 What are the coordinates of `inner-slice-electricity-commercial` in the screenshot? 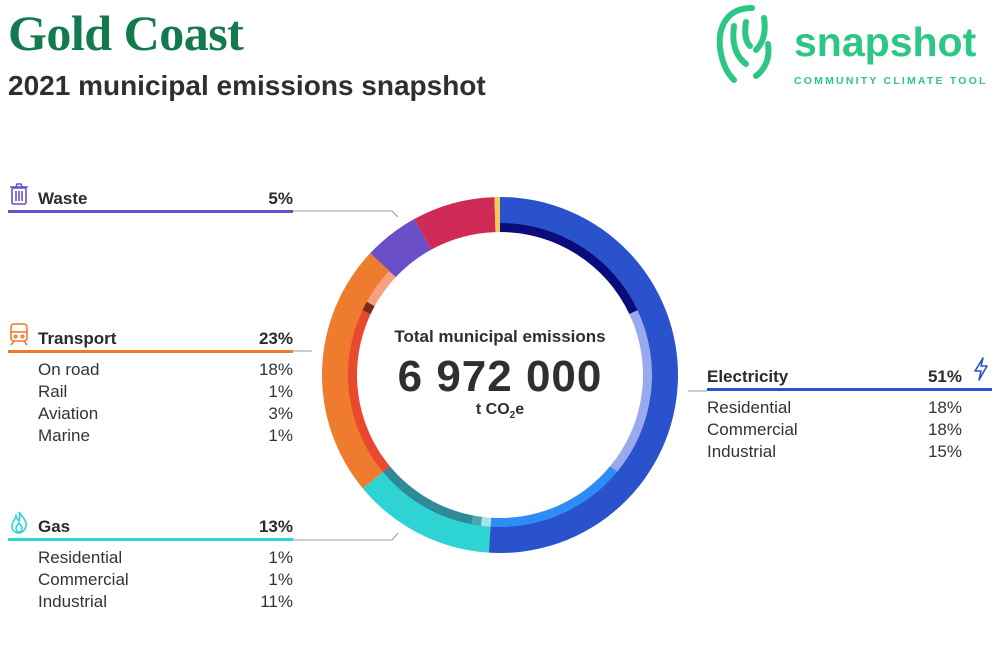 It's located at (631, 391).